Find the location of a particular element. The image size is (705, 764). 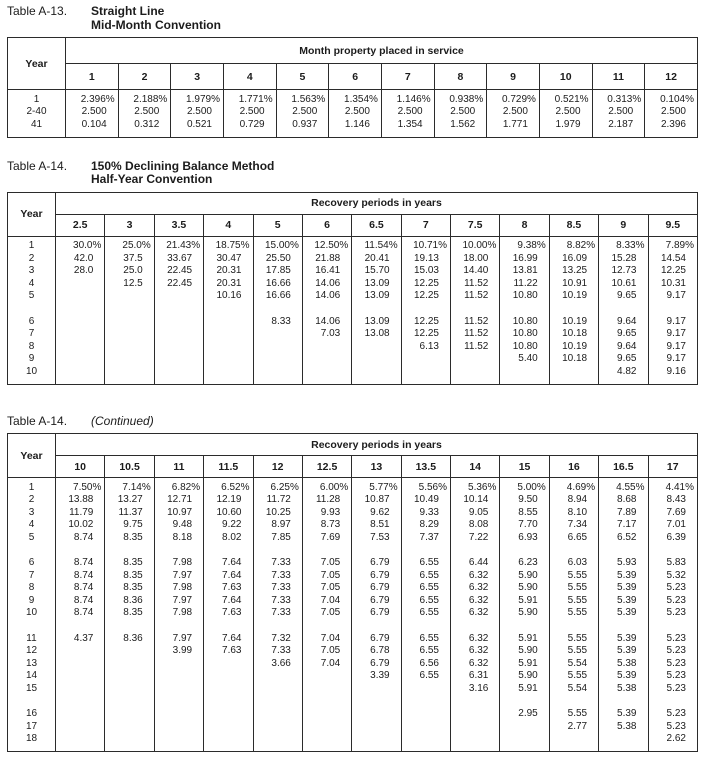

year-cell: 18 is located at coordinates (31, 738).